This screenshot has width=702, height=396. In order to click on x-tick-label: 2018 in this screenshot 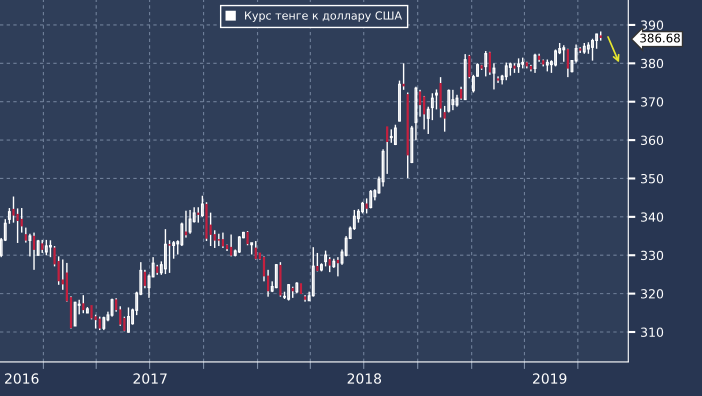, I will do `click(365, 378)`.